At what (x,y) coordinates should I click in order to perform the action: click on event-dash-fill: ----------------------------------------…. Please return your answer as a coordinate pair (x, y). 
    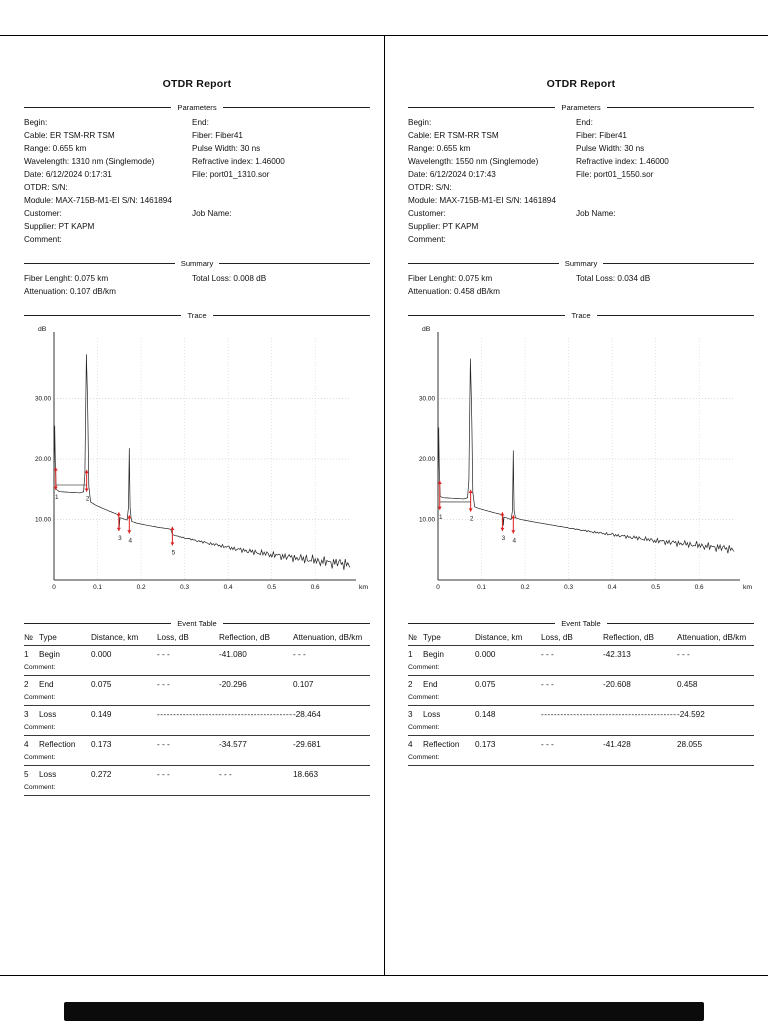
    Looking at the image, I should click on (609, 714).